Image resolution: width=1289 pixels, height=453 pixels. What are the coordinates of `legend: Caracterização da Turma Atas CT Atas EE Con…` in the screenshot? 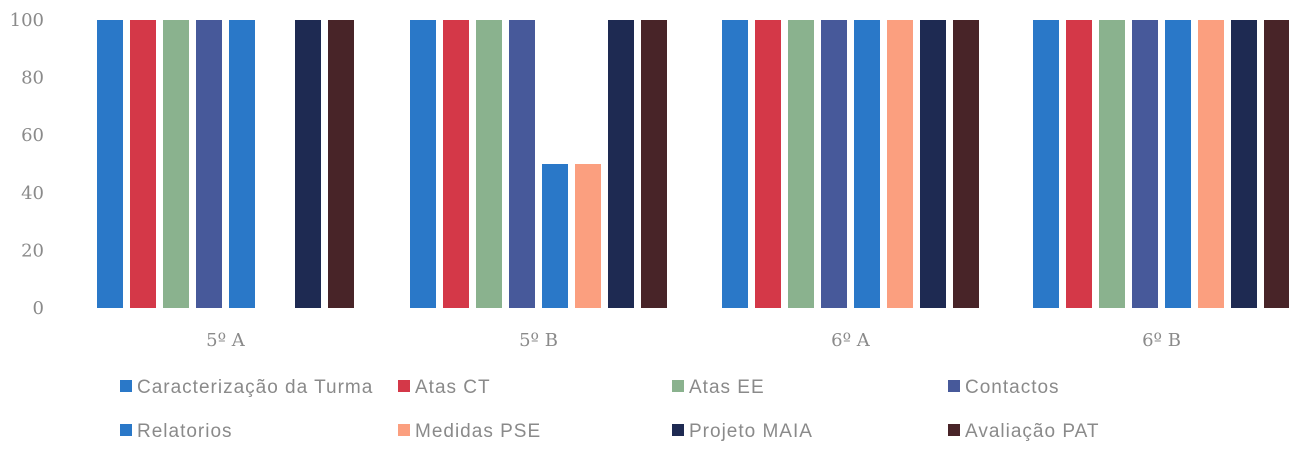 It's located at (609, 409).